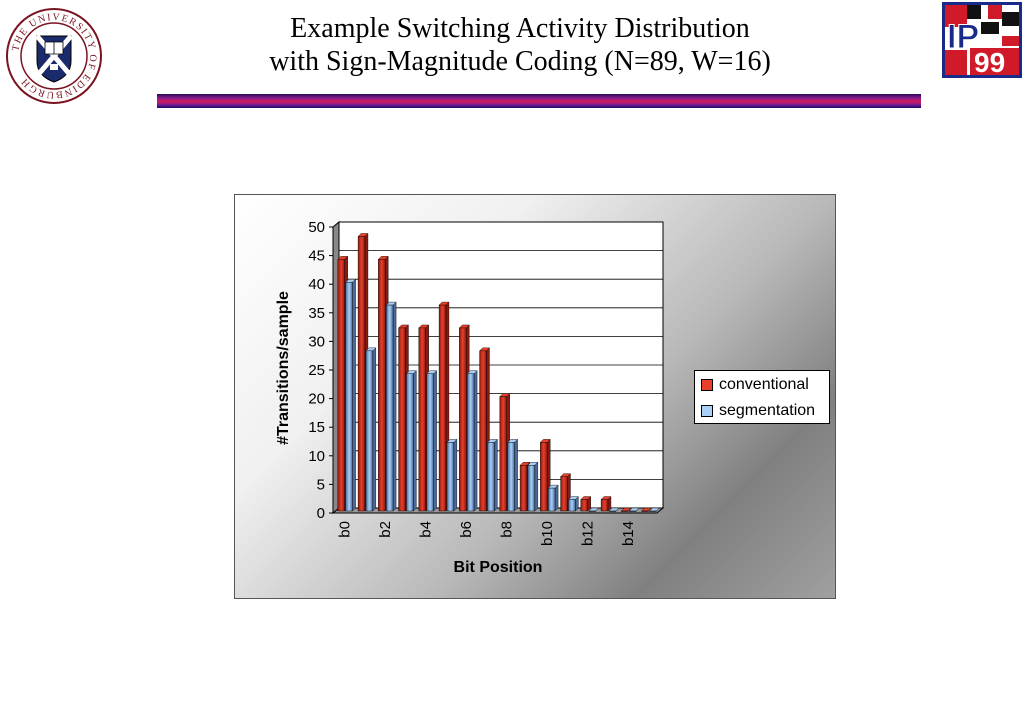 The width and height of the screenshot is (1024, 709). I want to click on legend-swatch-conventional, so click(707, 385).